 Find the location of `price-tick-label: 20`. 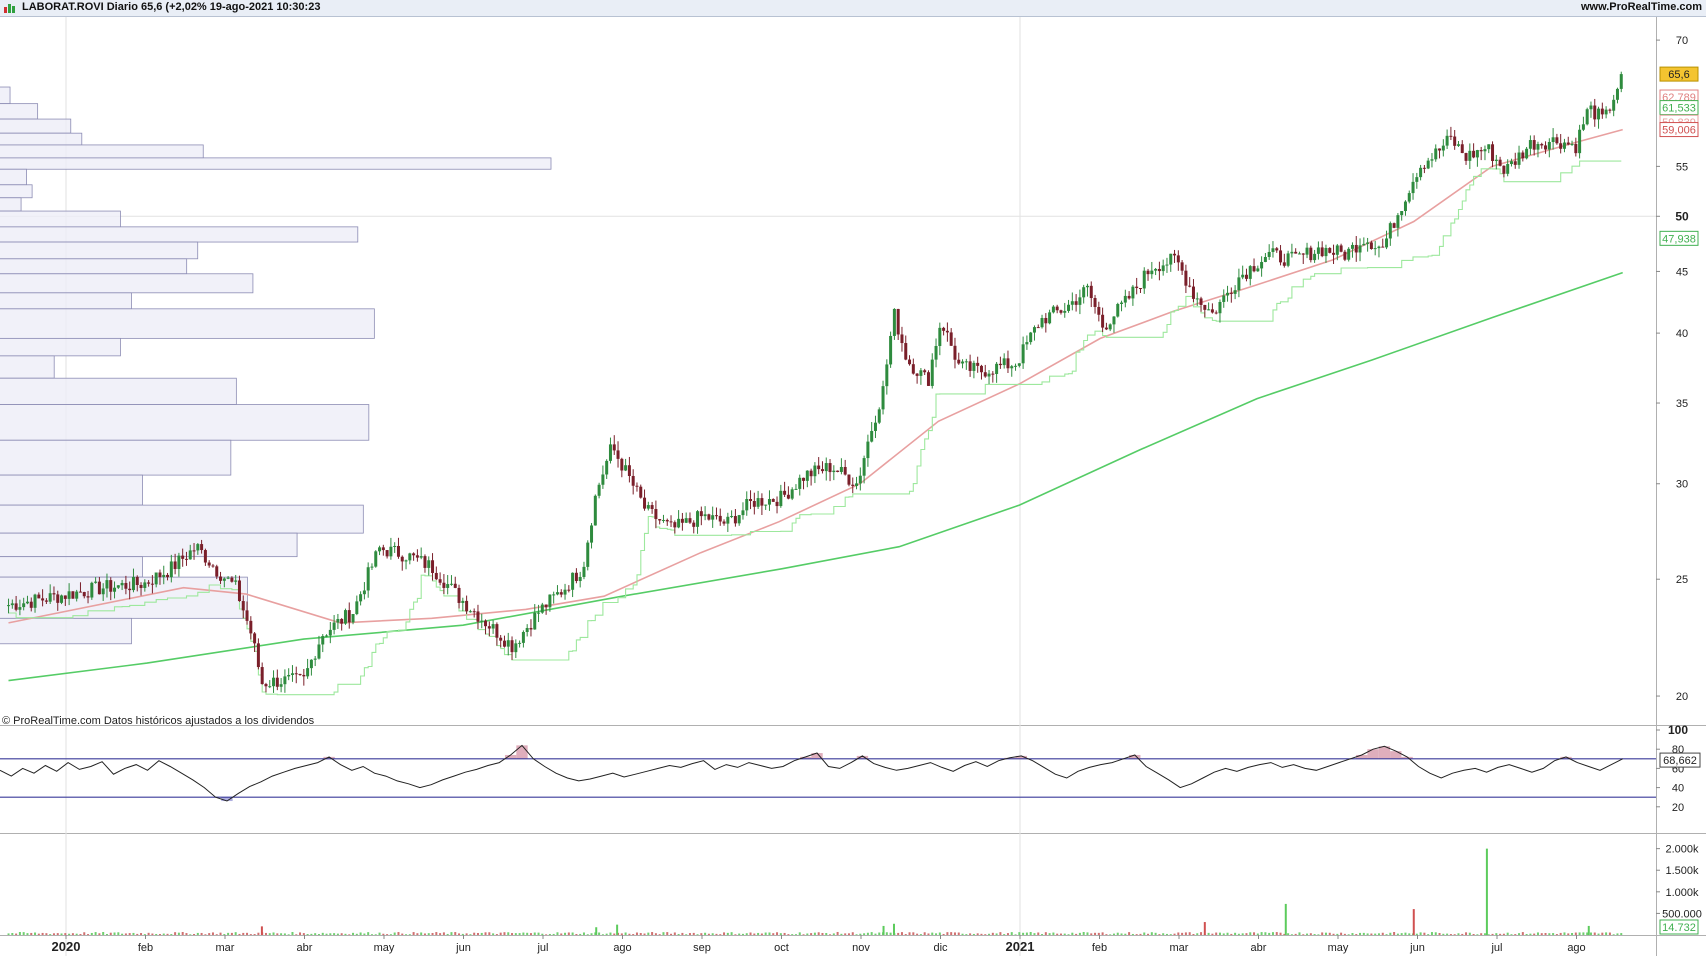

price-tick-label: 20 is located at coordinates (1682, 697).